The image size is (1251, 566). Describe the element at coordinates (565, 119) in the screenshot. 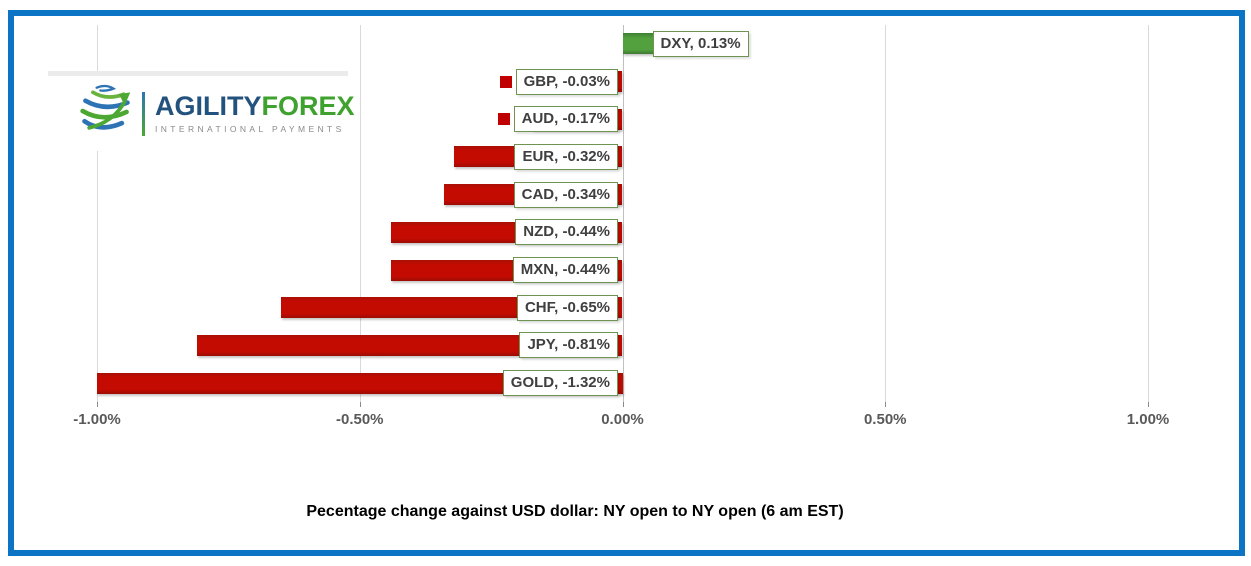

I see `data-label-aud: AUD, -0.17%` at that location.